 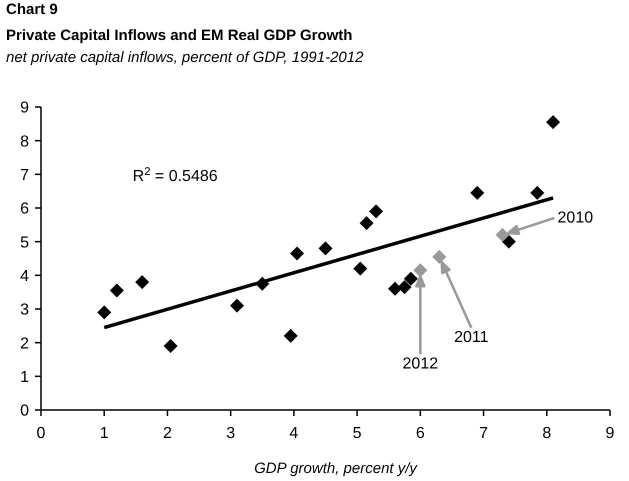 I want to click on annotation: 2010, so click(x=576, y=218).